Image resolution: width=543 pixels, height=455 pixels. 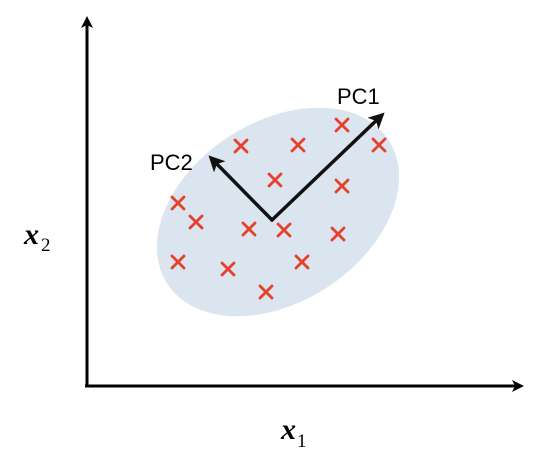 I want to click on y-axis-label: x 2, so click(x=37, y=237).